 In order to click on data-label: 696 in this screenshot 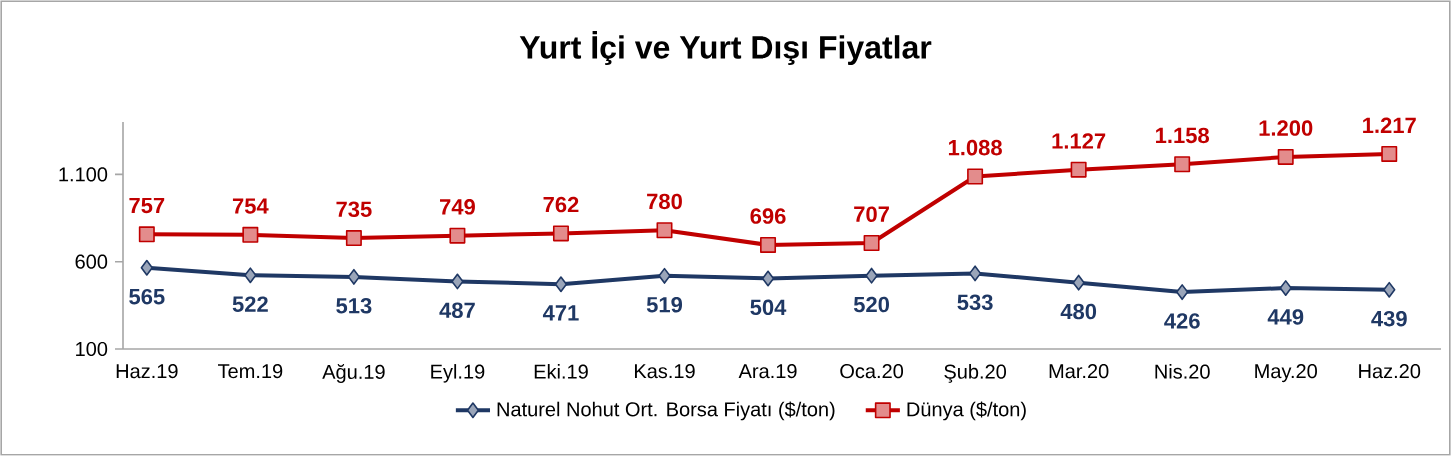, I will do `click(768, 216)`.